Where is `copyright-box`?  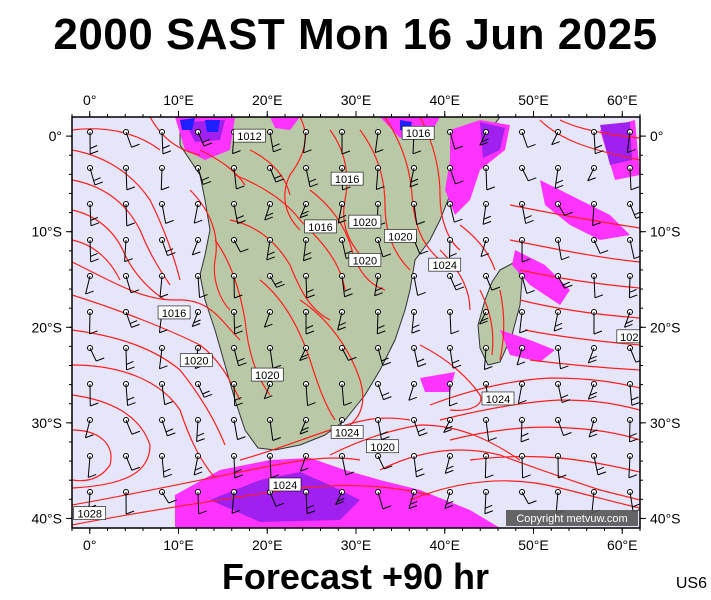
copyright-box is located at coordinates (572, 518).